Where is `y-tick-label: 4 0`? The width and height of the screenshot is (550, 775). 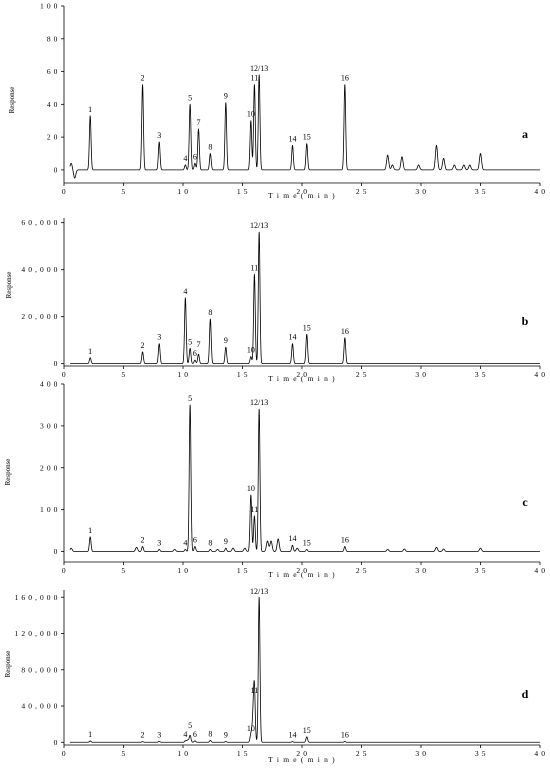
y-tick-label: 4 0 is located at coordinates (52, 104).